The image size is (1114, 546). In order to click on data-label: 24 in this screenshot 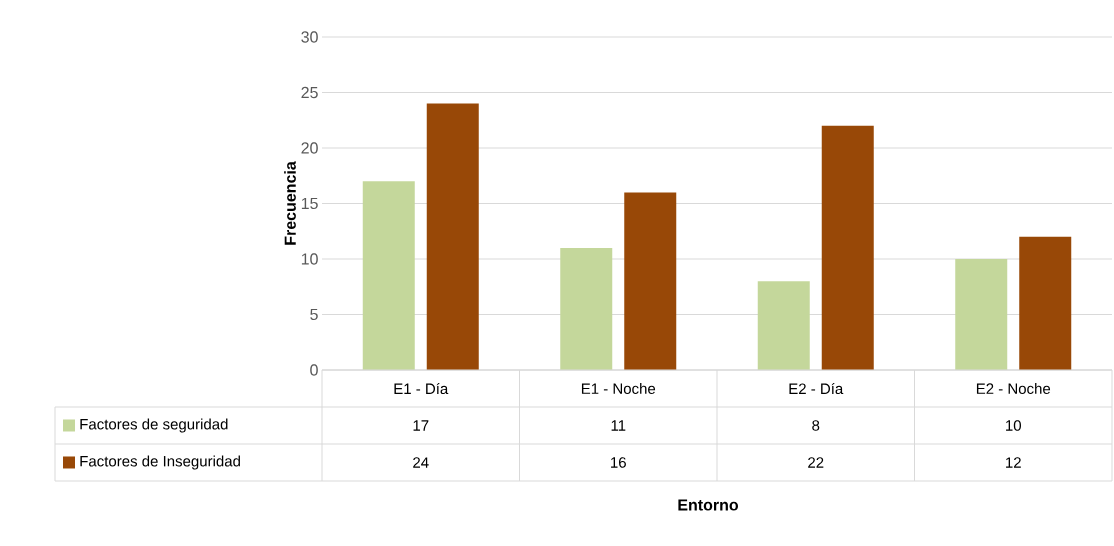, I will do `click(421, 462)`.